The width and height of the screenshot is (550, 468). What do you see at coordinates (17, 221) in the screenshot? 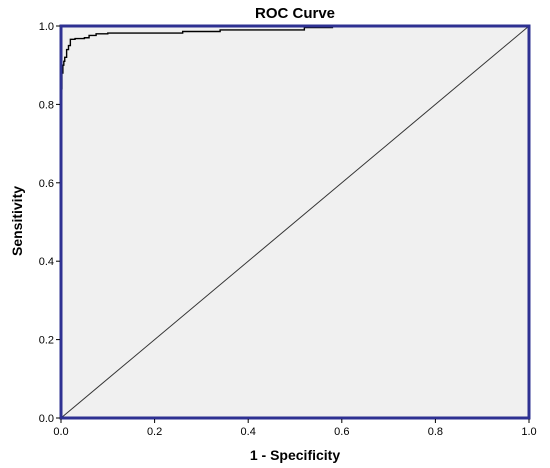
I see `y-axis-label: Sensitivity` at bounding box center [17, 221].